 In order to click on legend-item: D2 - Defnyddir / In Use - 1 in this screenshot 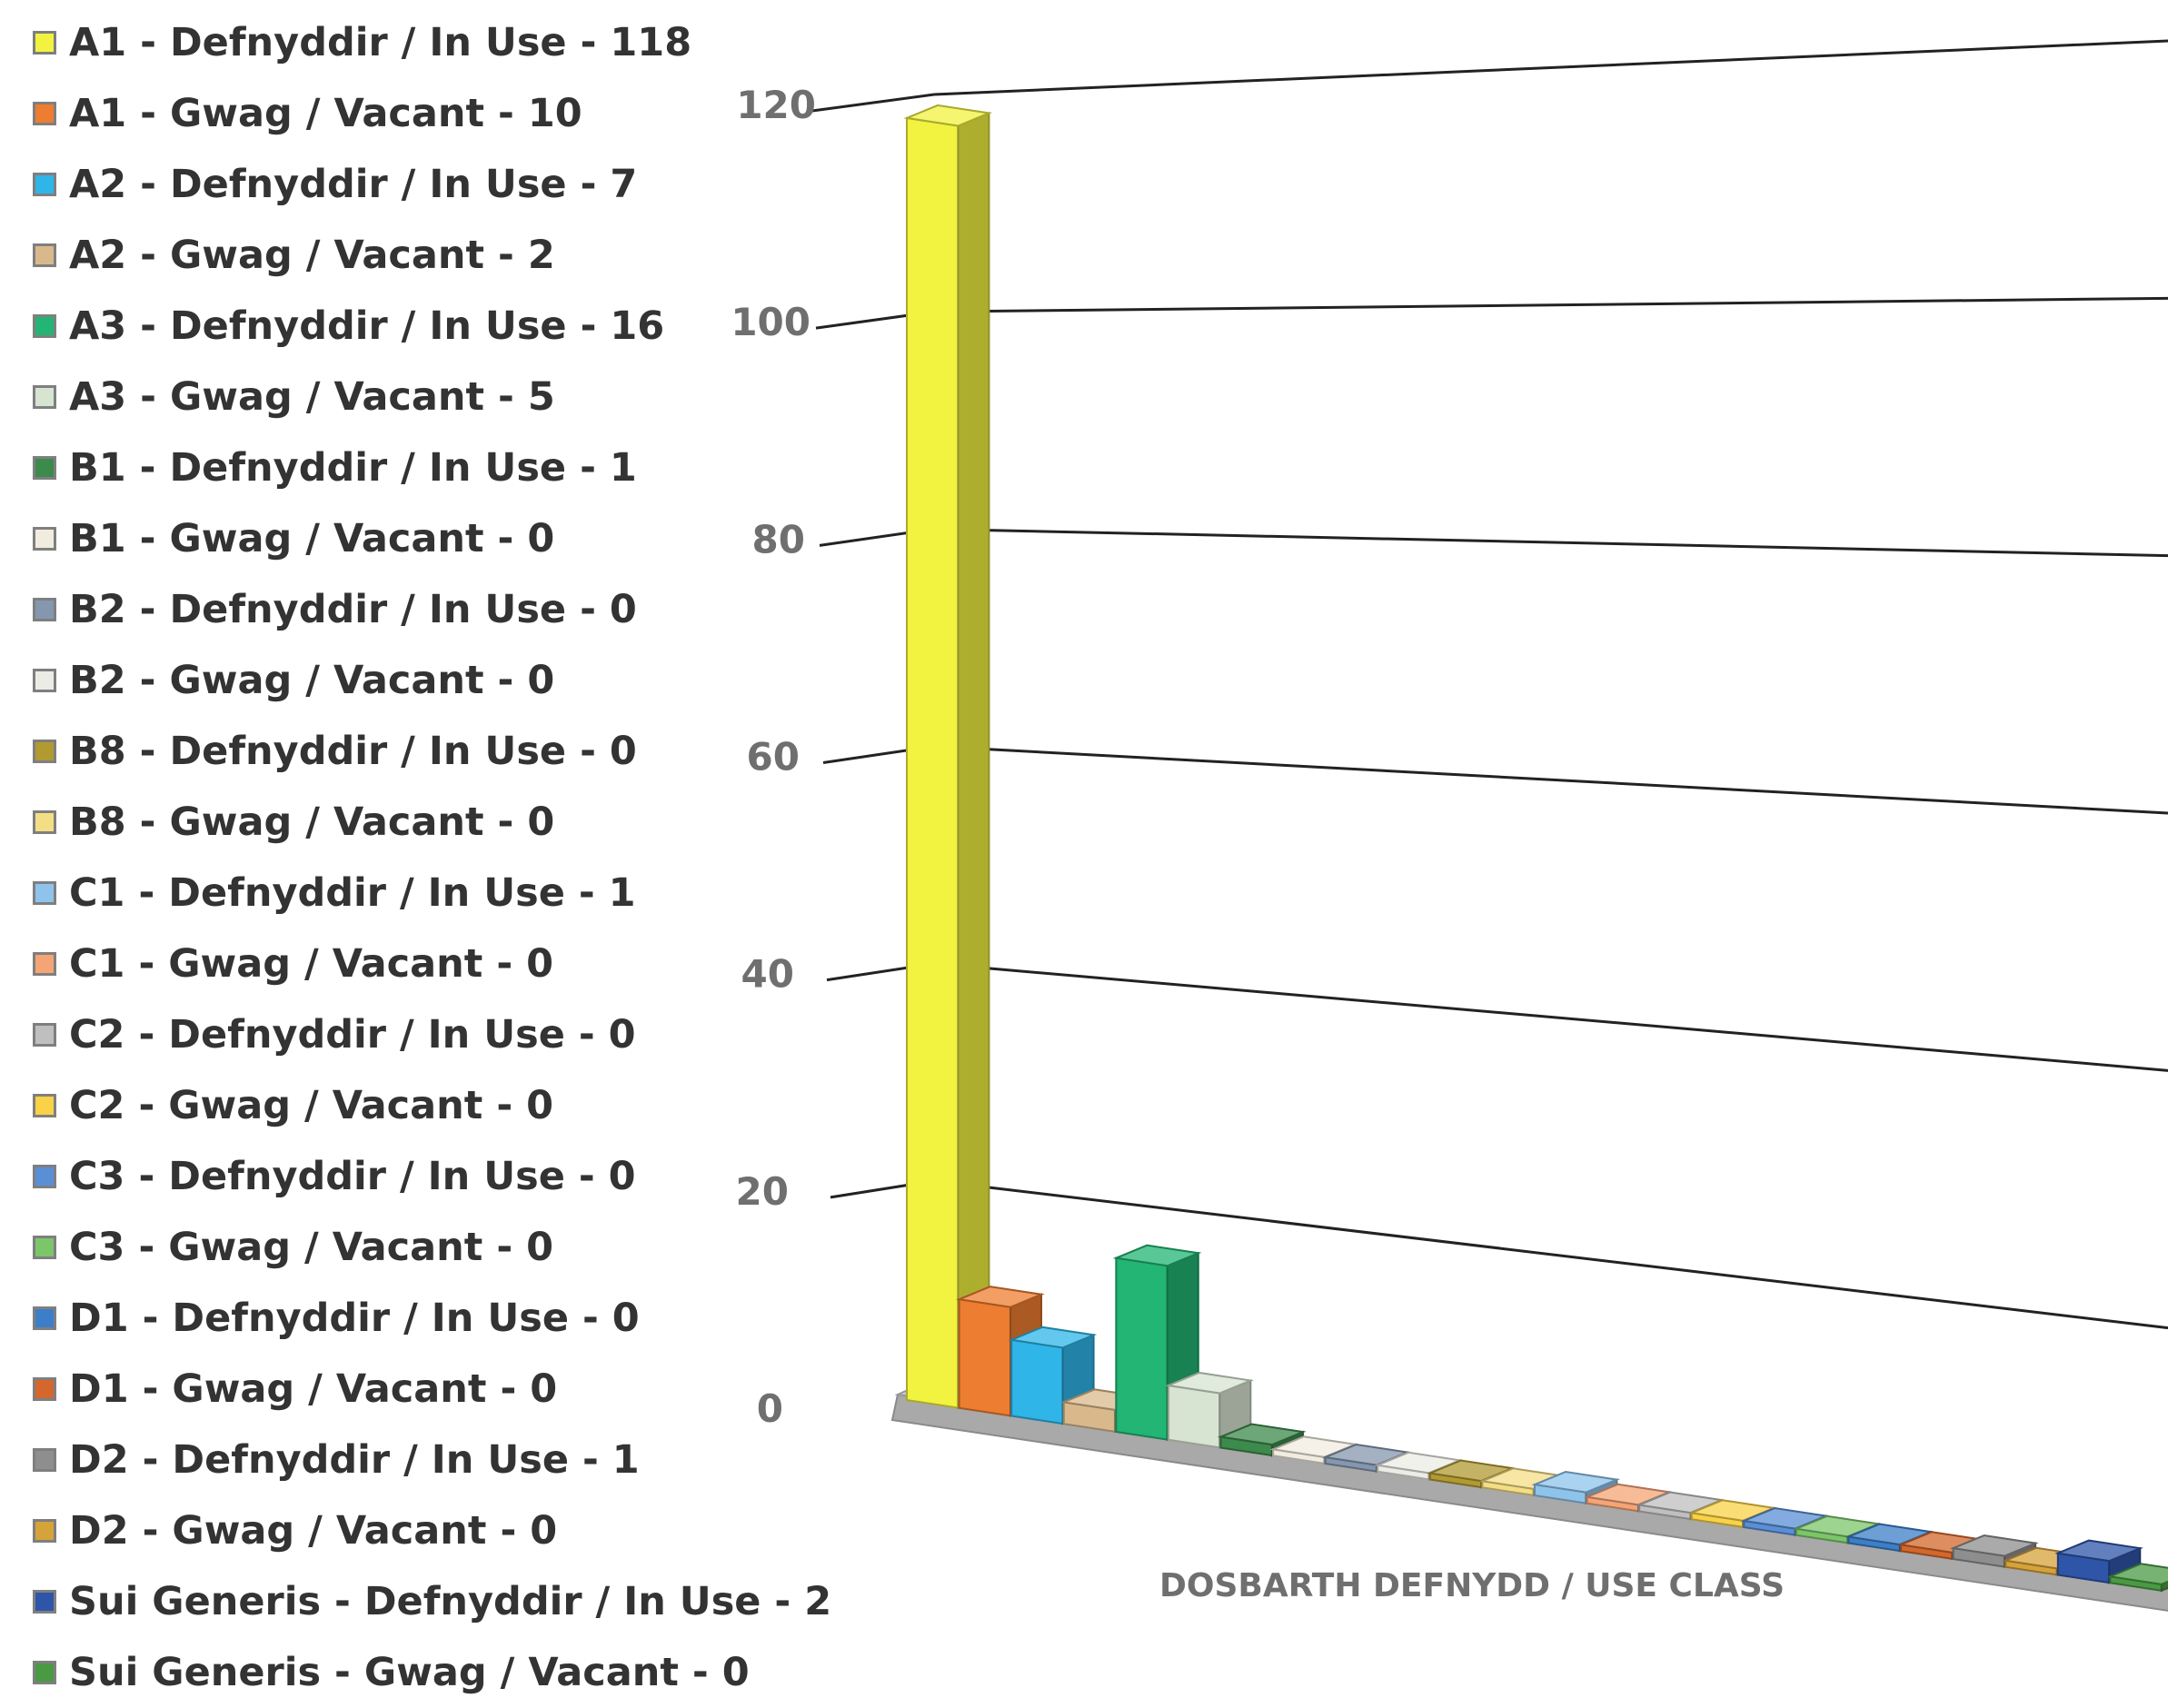, I will do `click(396, 1460)`.